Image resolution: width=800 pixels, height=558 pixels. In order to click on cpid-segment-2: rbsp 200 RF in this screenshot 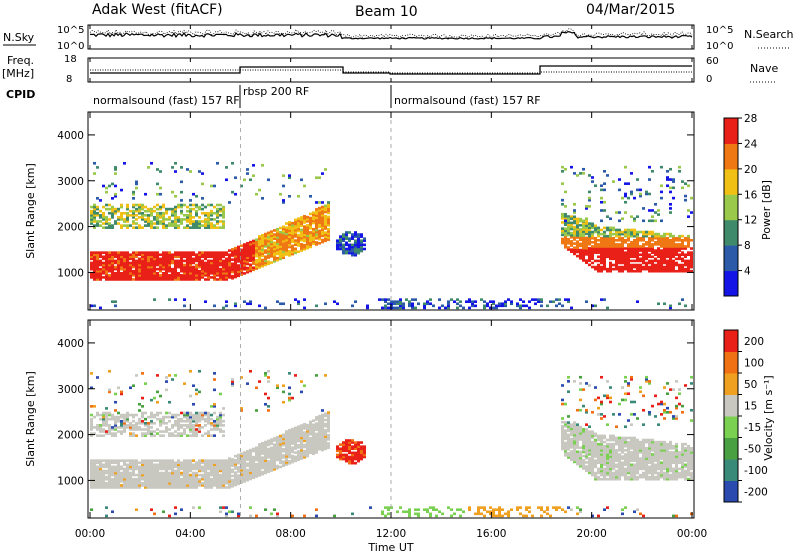, I will do `click(276, 91)`.